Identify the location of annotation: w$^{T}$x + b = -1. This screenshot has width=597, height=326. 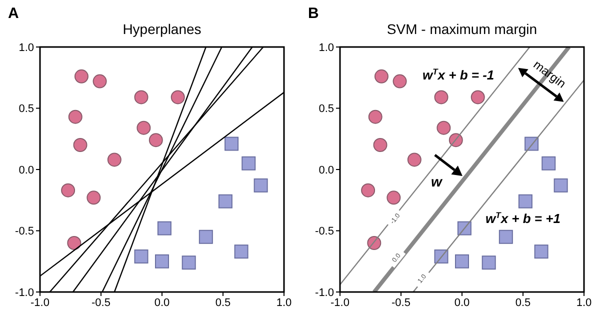
(458, 74).